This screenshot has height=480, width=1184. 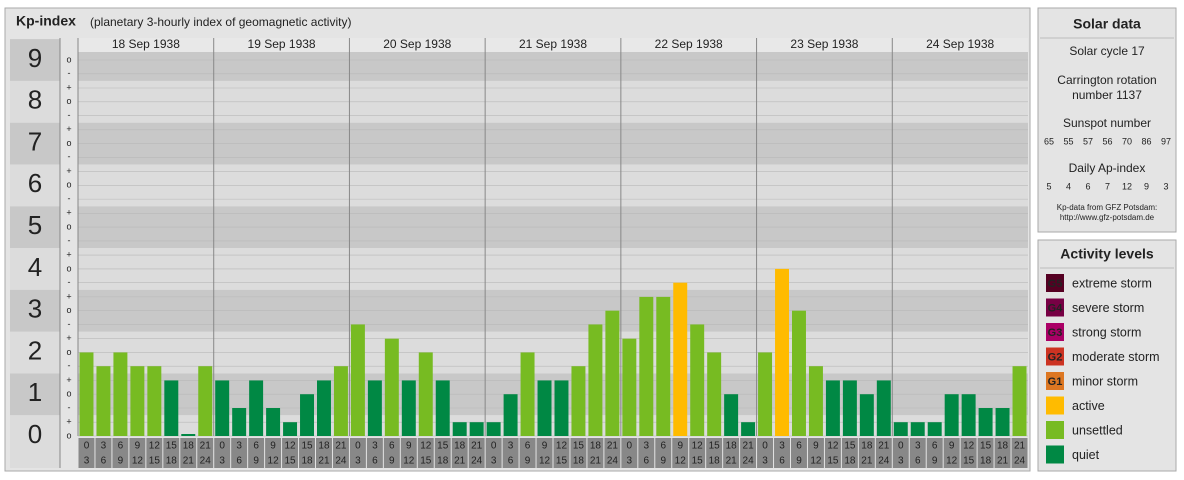 I want to click on slot-end: 9, so click(x=392, y=461).